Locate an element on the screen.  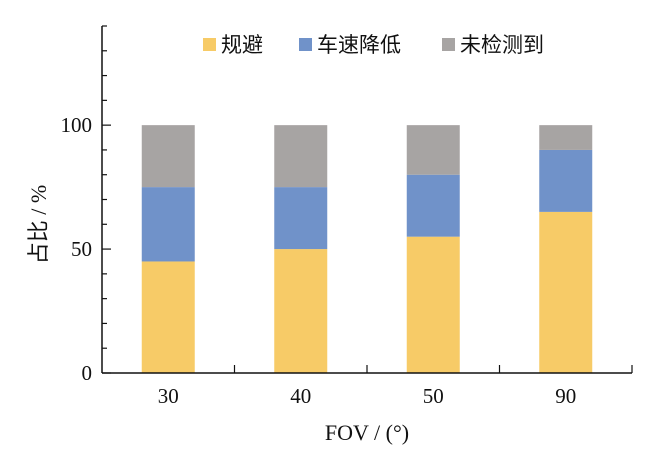
legend-label: 规避 is located at coordinates (242, 45).